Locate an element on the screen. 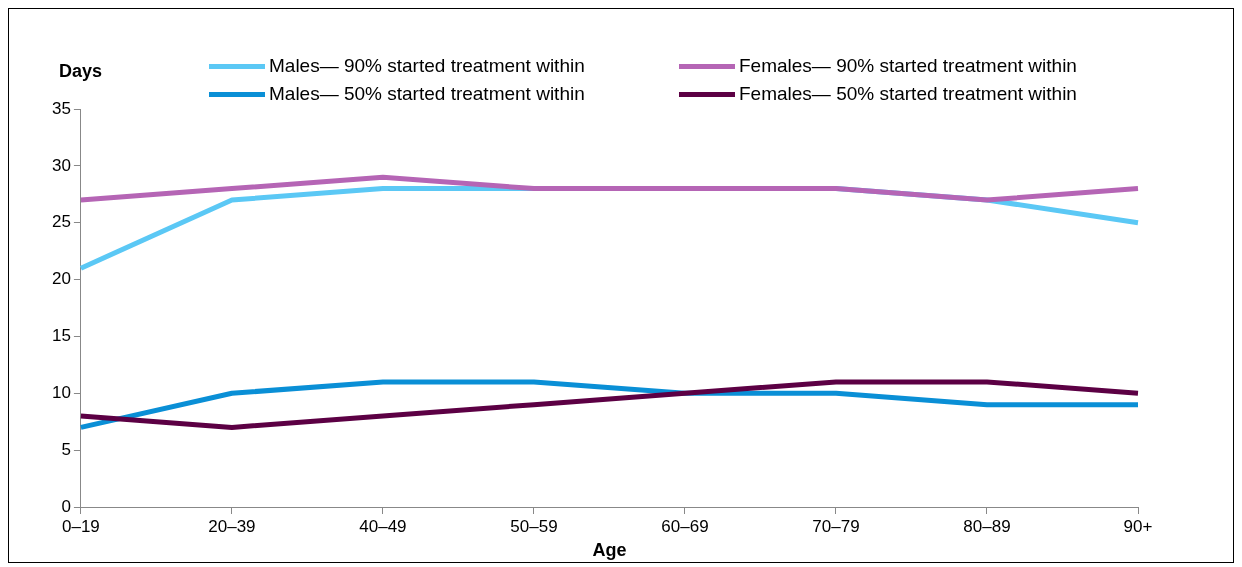 This screenshot has width=1242, height=567. x-tick-label: 70–79 is located at coordinates (836, 526).